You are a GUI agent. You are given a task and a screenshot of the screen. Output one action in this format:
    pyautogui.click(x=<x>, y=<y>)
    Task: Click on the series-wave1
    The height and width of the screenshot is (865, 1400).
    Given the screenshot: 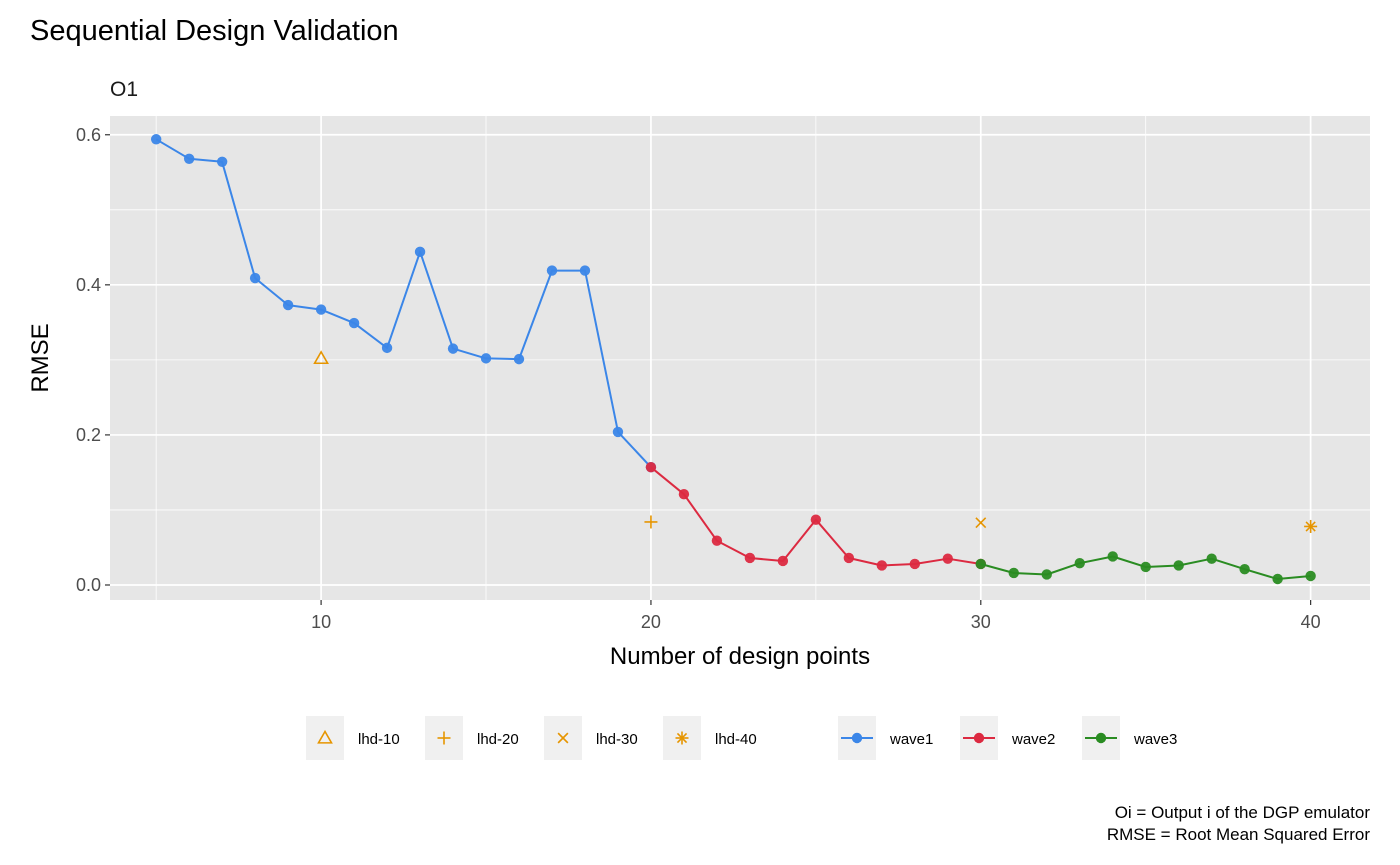 What is the action you would take?
    pyautogui.click(x=403, y=303)
    